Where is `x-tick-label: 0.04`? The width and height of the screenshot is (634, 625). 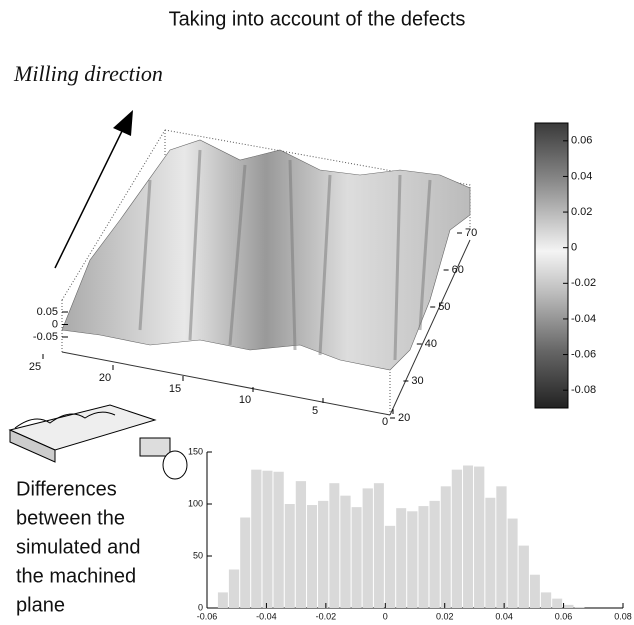 x-tick-label: 0.04 is located at coordinates (504, 616).